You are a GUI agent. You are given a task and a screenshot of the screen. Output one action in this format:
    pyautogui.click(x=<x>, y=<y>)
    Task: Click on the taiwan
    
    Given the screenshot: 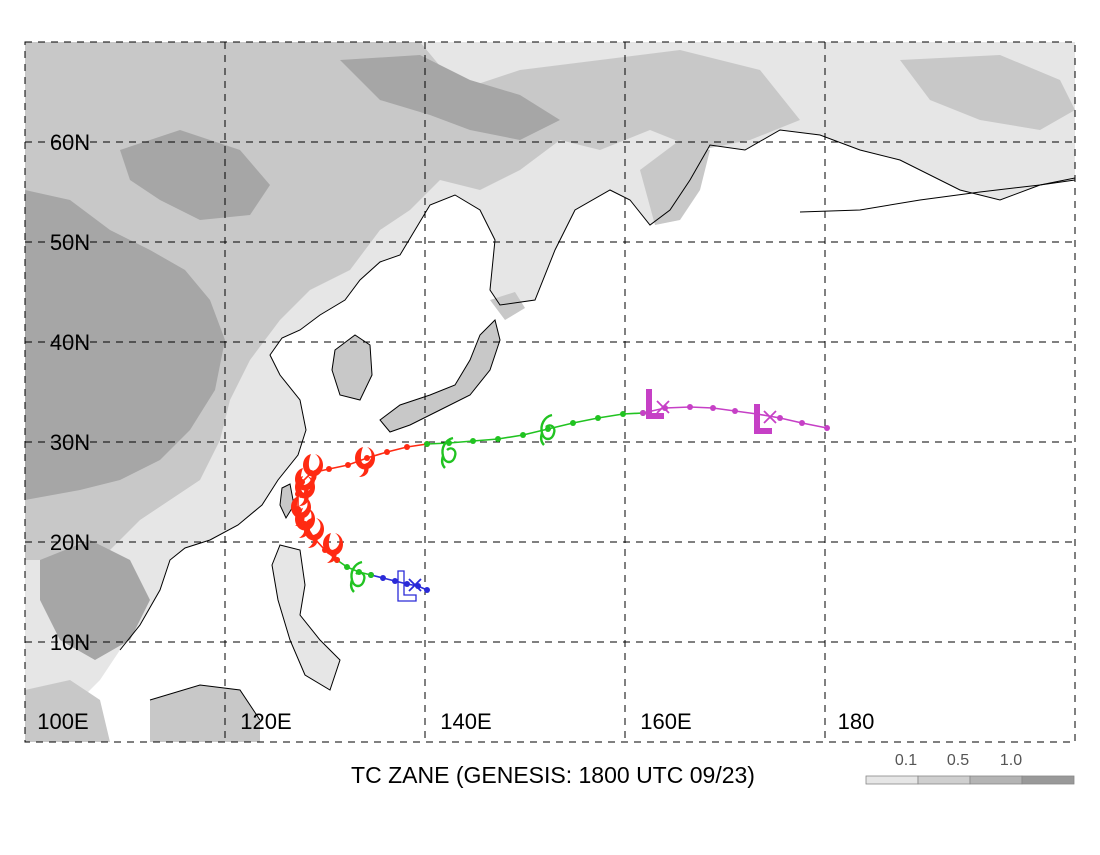 What is the action you would take?
    pyautogui.click(x=287, y=501)
    